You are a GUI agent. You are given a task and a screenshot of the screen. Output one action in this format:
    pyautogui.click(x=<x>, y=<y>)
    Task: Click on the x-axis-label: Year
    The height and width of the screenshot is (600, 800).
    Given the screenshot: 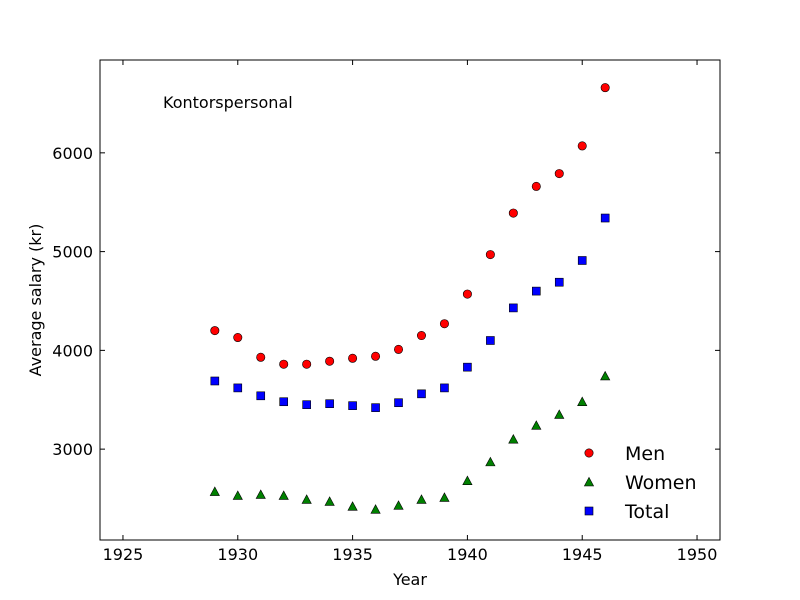 What is the action you would take?
    pyautogui.click(x=409, y=579)
    